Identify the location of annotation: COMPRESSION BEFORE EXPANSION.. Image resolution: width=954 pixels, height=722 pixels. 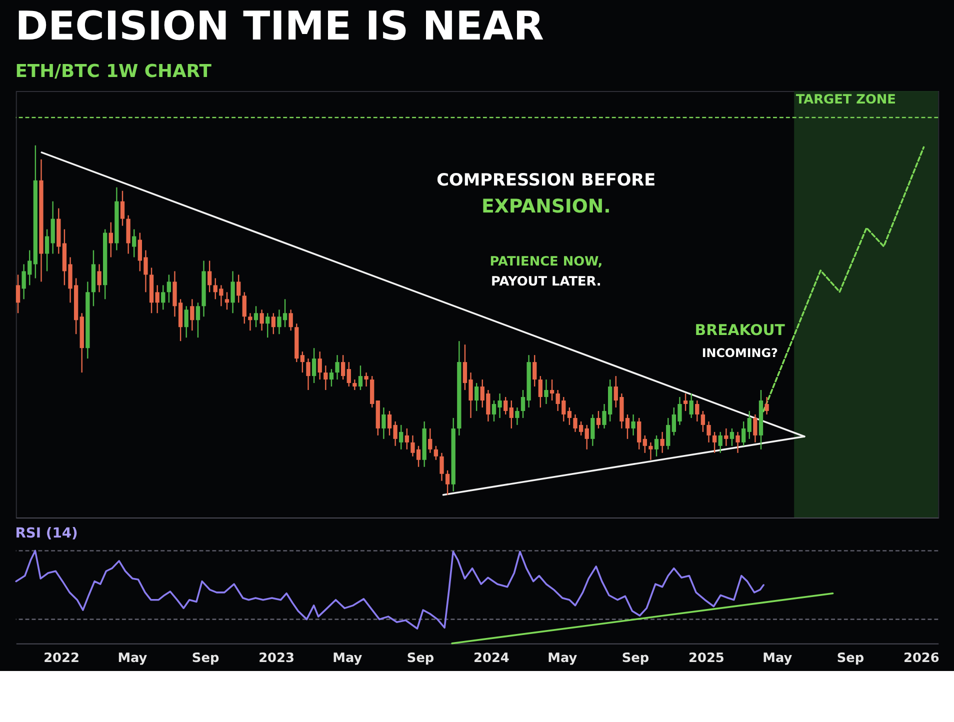
(546, 194).